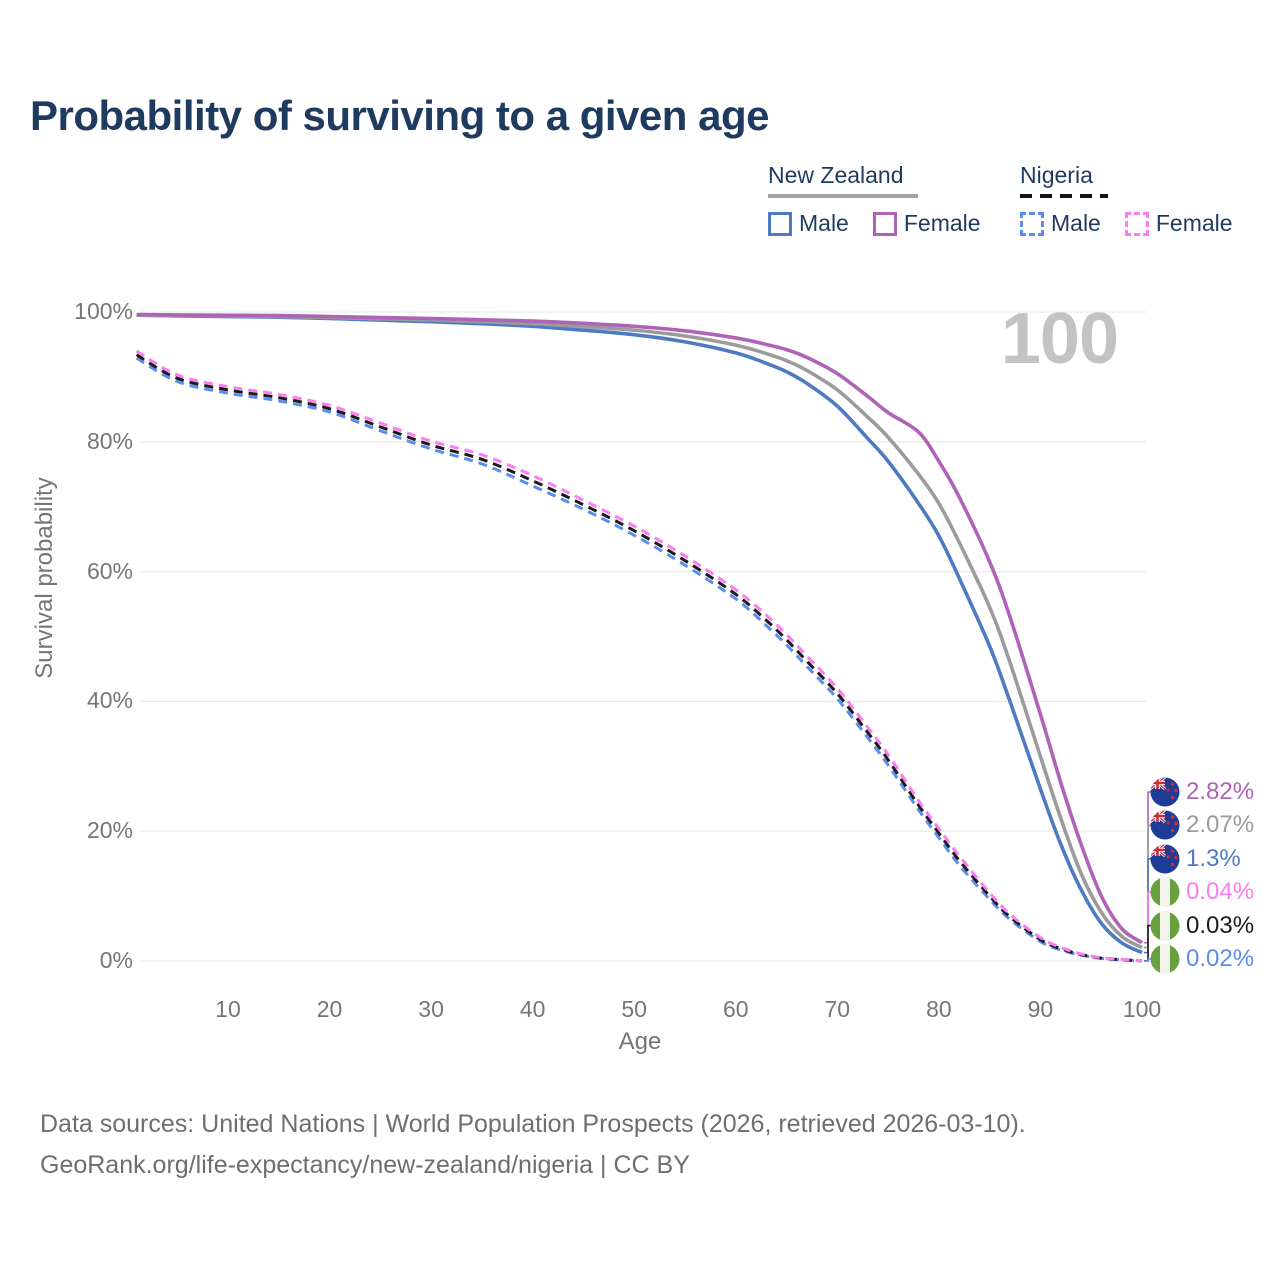 The image size is (1280, 1280). I want to click on legend-country-new-zealand: New Zealand, so click(836, 175).